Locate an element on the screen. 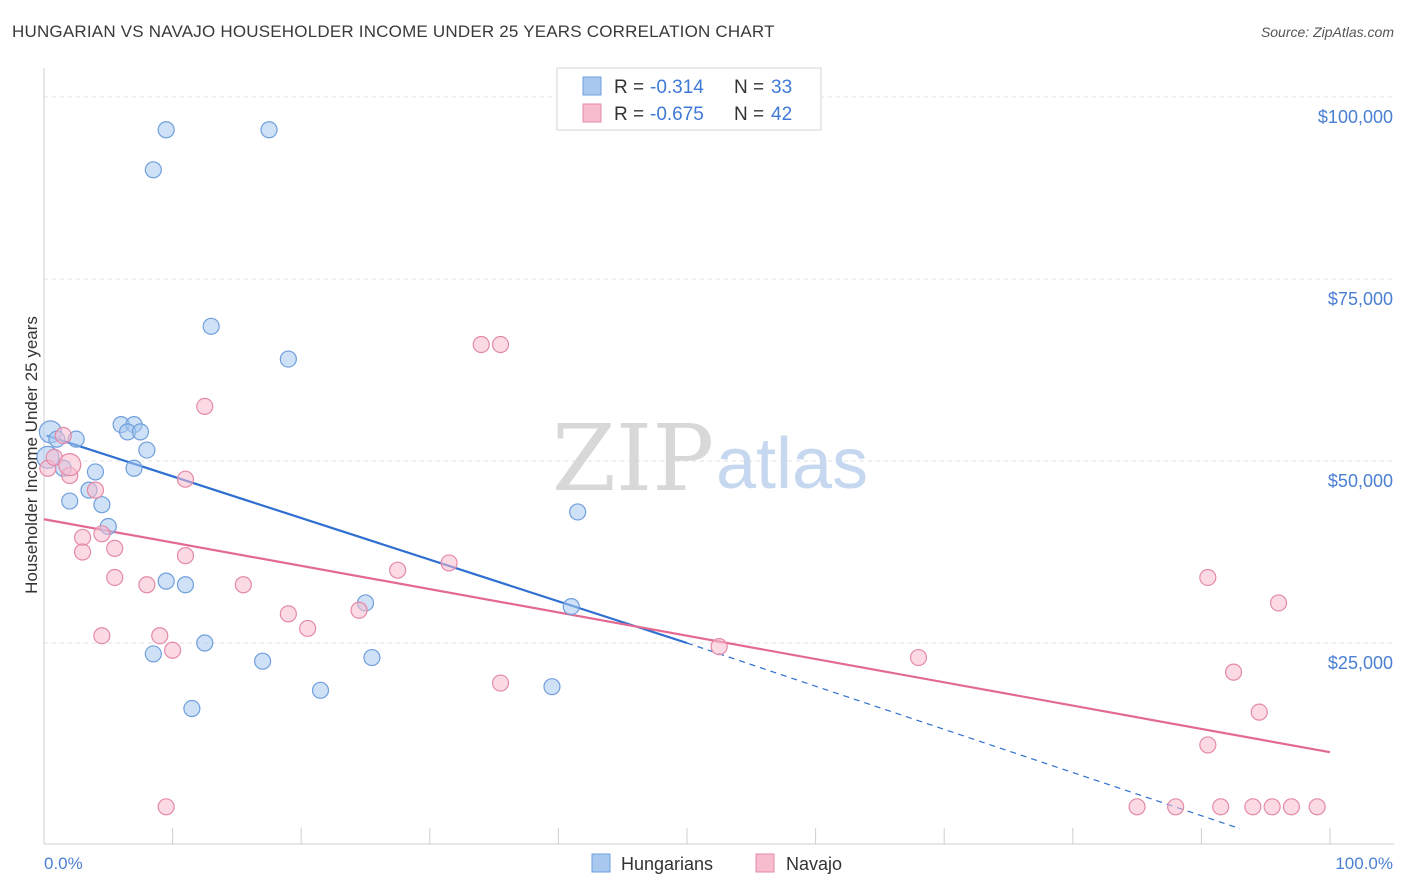  x-tick-labels: 0.0% 100.0% is located at coordinates (718, 863).